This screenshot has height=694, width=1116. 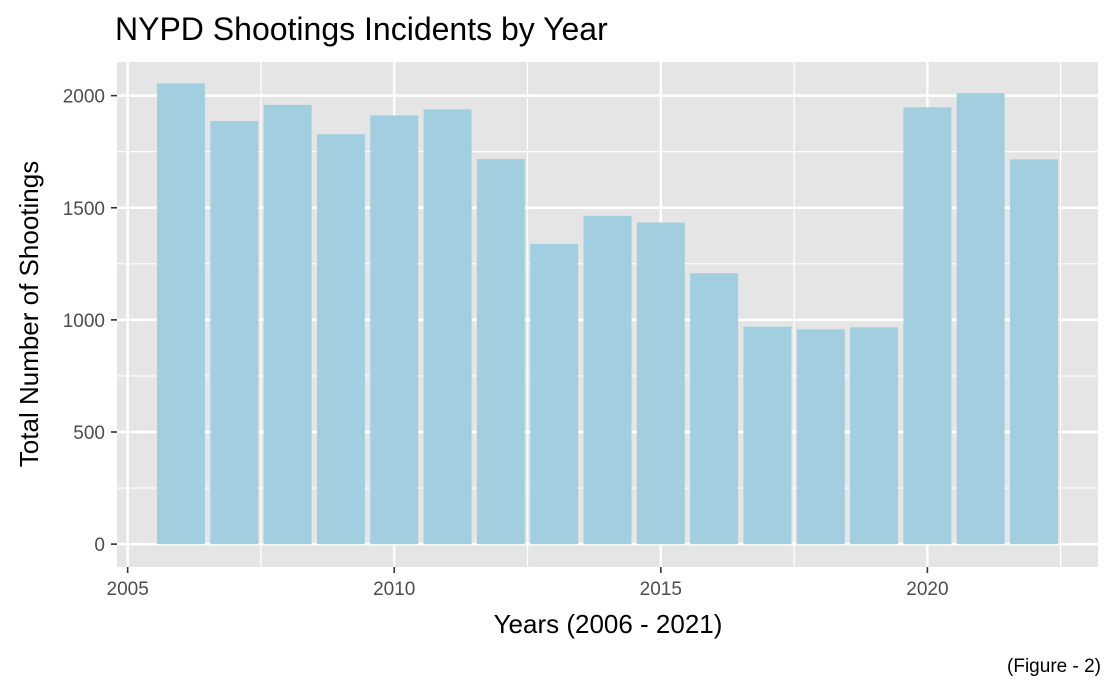 What do you see at coordinates (84, 97) in the screenshot?
I see `y-tick-label: 2000` at bounding box center [84, 97].